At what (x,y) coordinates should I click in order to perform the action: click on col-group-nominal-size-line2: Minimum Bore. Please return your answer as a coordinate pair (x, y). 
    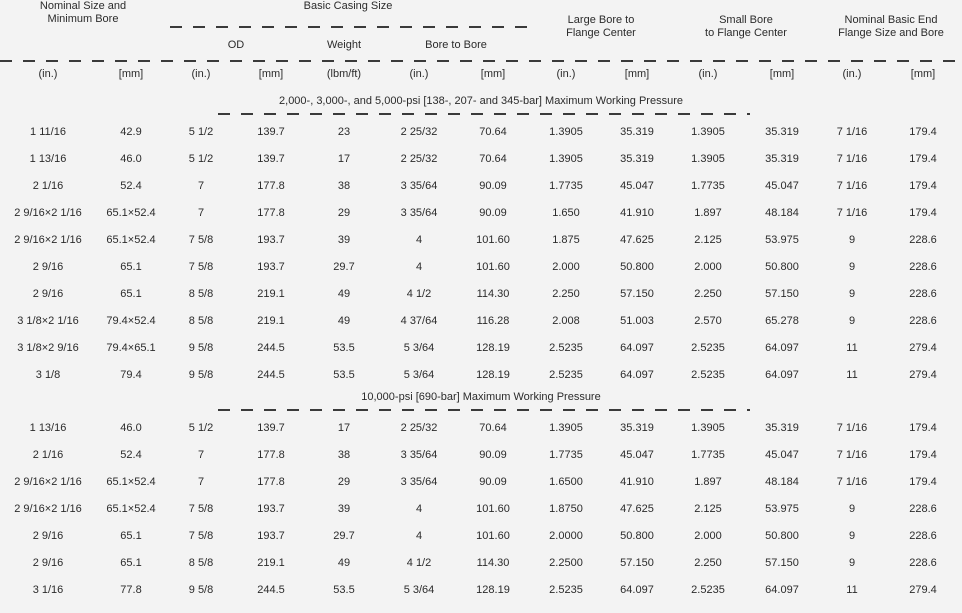
    Looking at the image, I should click on (83, 19).